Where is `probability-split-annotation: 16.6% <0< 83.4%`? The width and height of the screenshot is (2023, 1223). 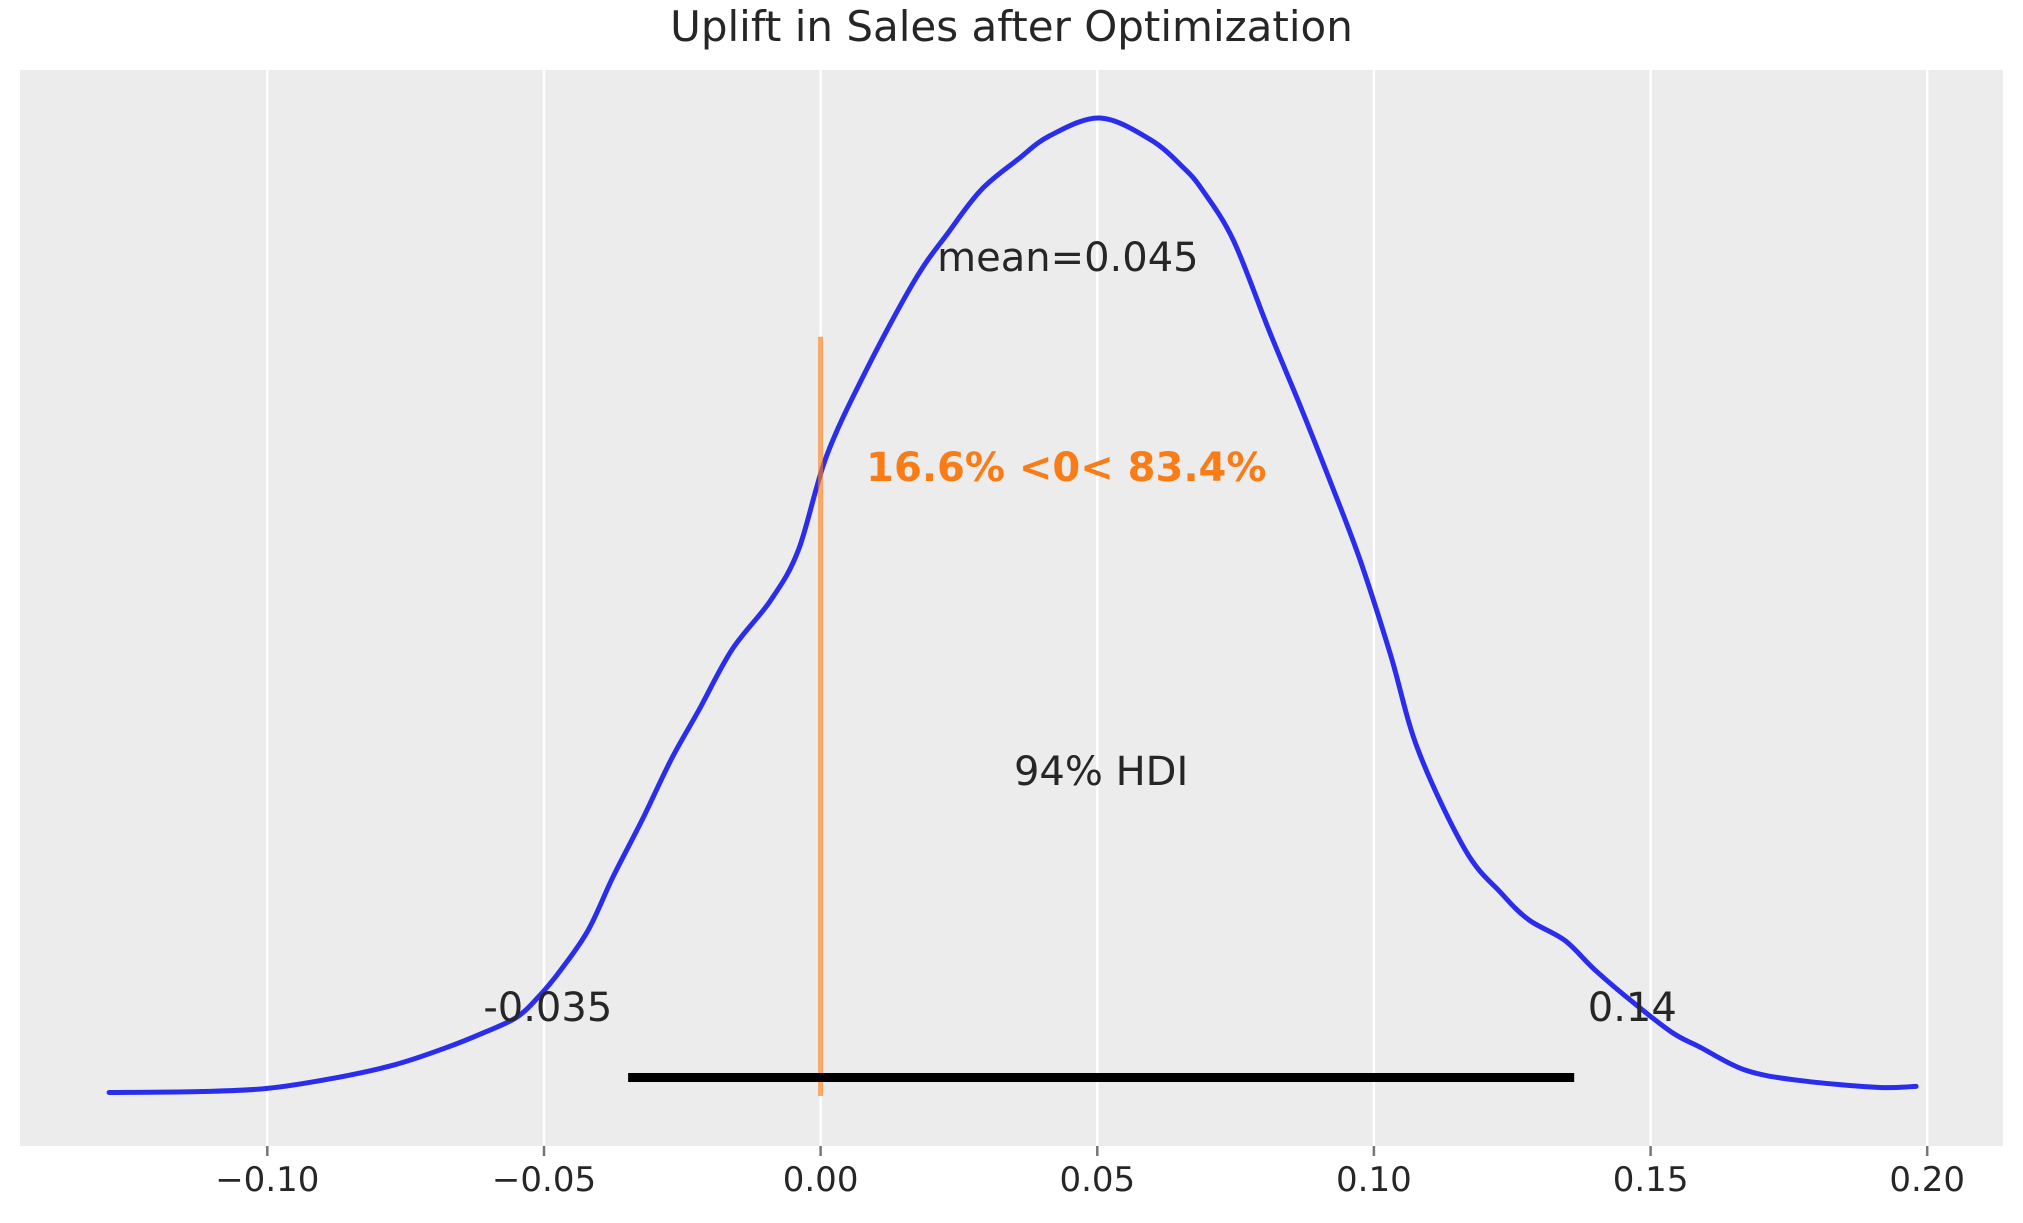
probability-split-annotation: 16.6% <0< 83.4% is located at coordinates (1066, 468).